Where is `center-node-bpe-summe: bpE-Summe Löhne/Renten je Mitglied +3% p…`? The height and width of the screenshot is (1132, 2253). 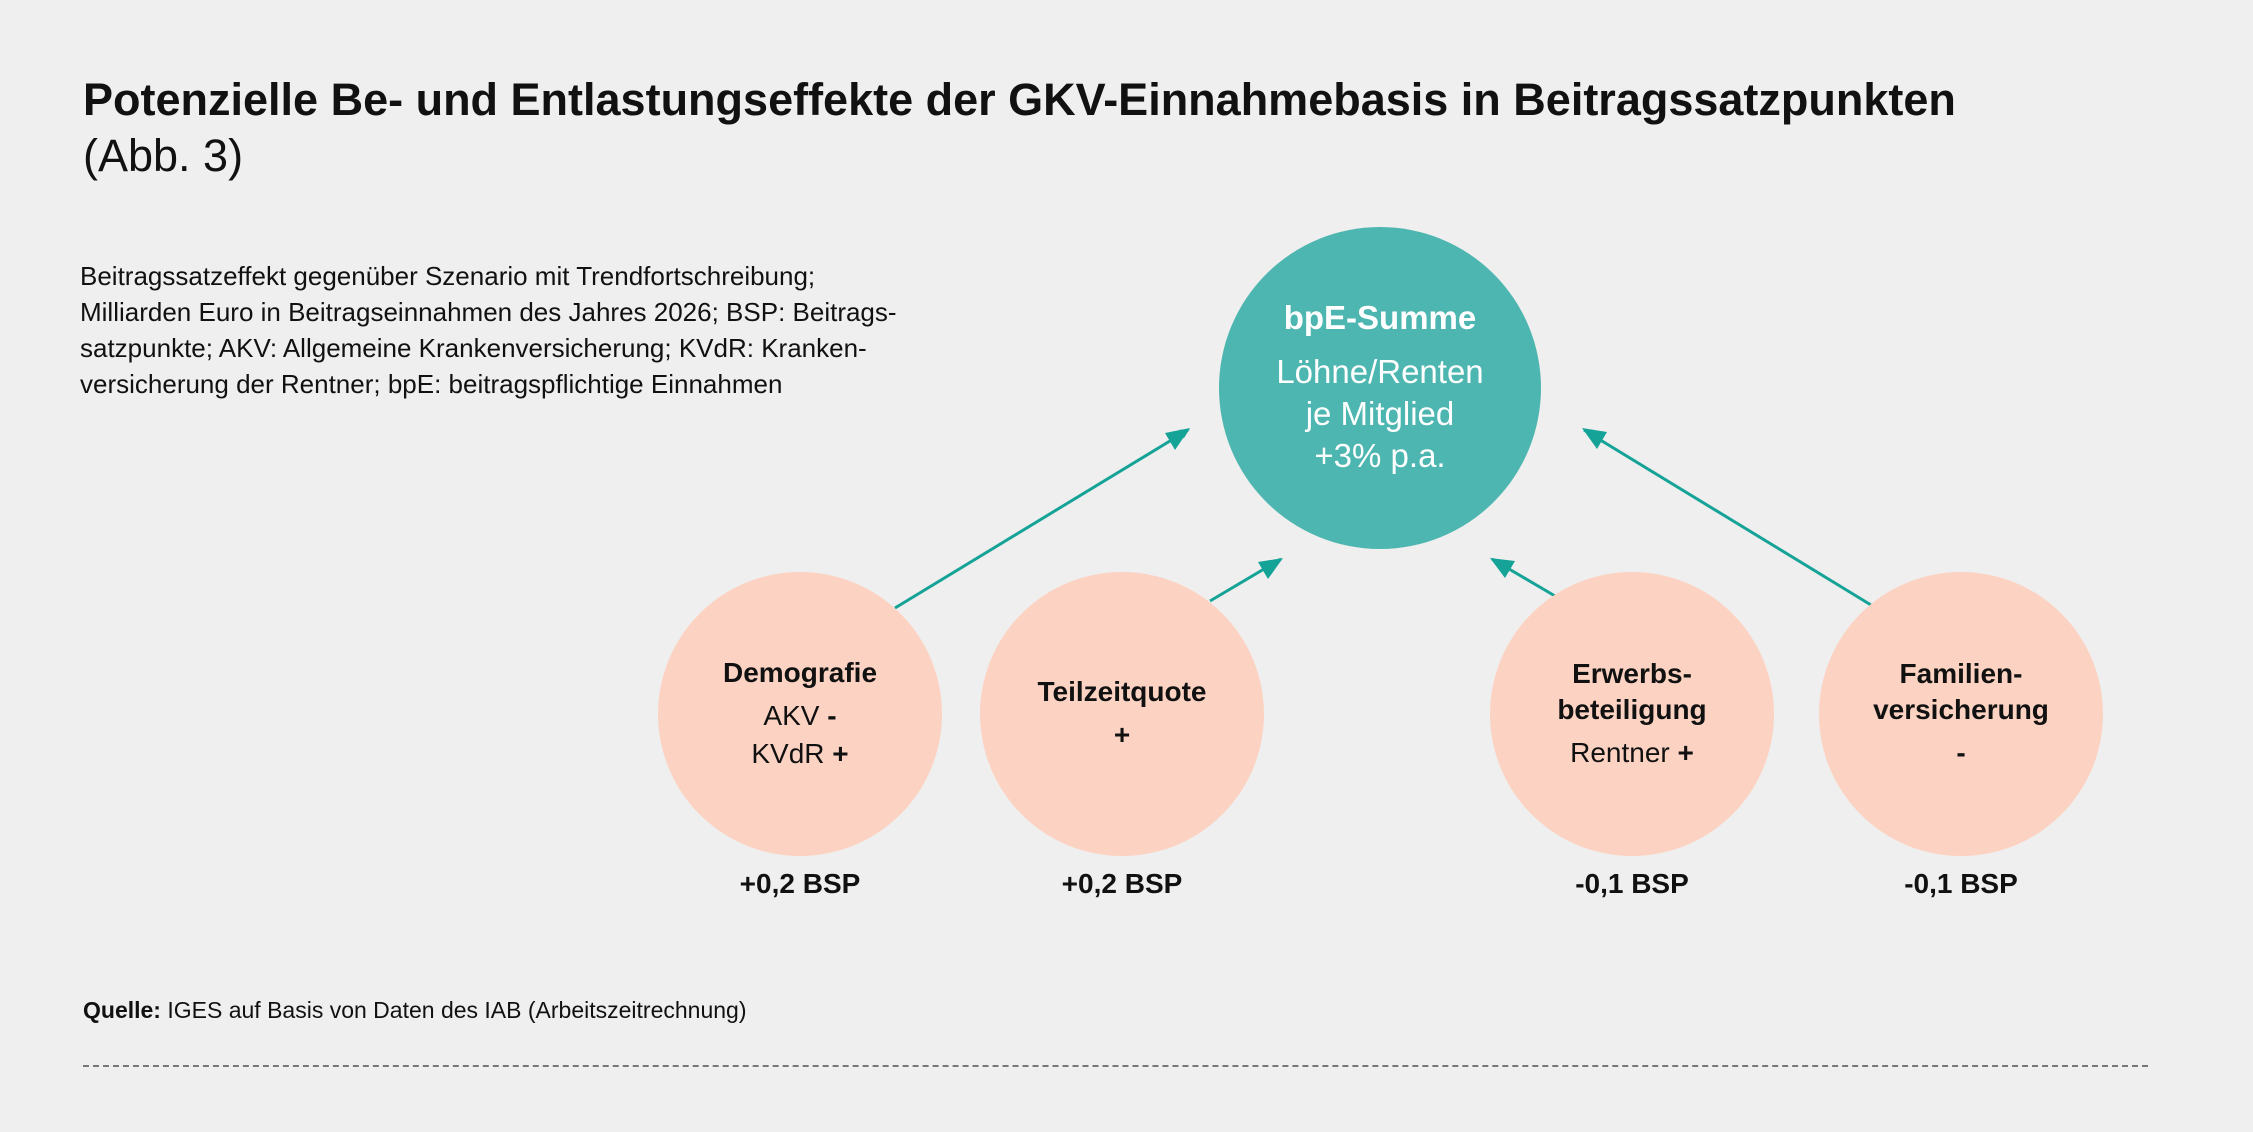 center-node-bpe-summe: bpE-Summe Löhne/Renten je Mitglied +3% p… is located at coordinates (1380, 388).